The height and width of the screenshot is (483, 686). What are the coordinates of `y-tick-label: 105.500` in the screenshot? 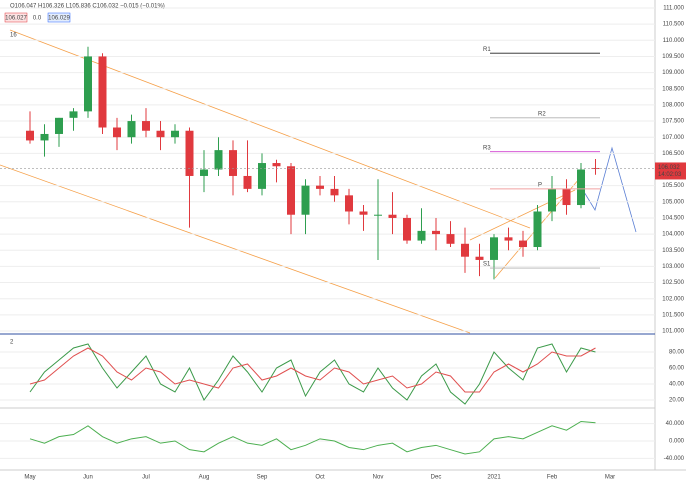 It's located at (673, 186).